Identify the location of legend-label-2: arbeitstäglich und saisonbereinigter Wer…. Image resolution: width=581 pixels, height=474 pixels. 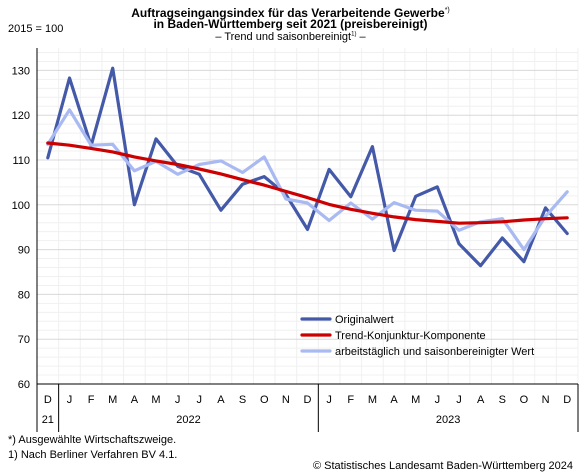
(434, 352).